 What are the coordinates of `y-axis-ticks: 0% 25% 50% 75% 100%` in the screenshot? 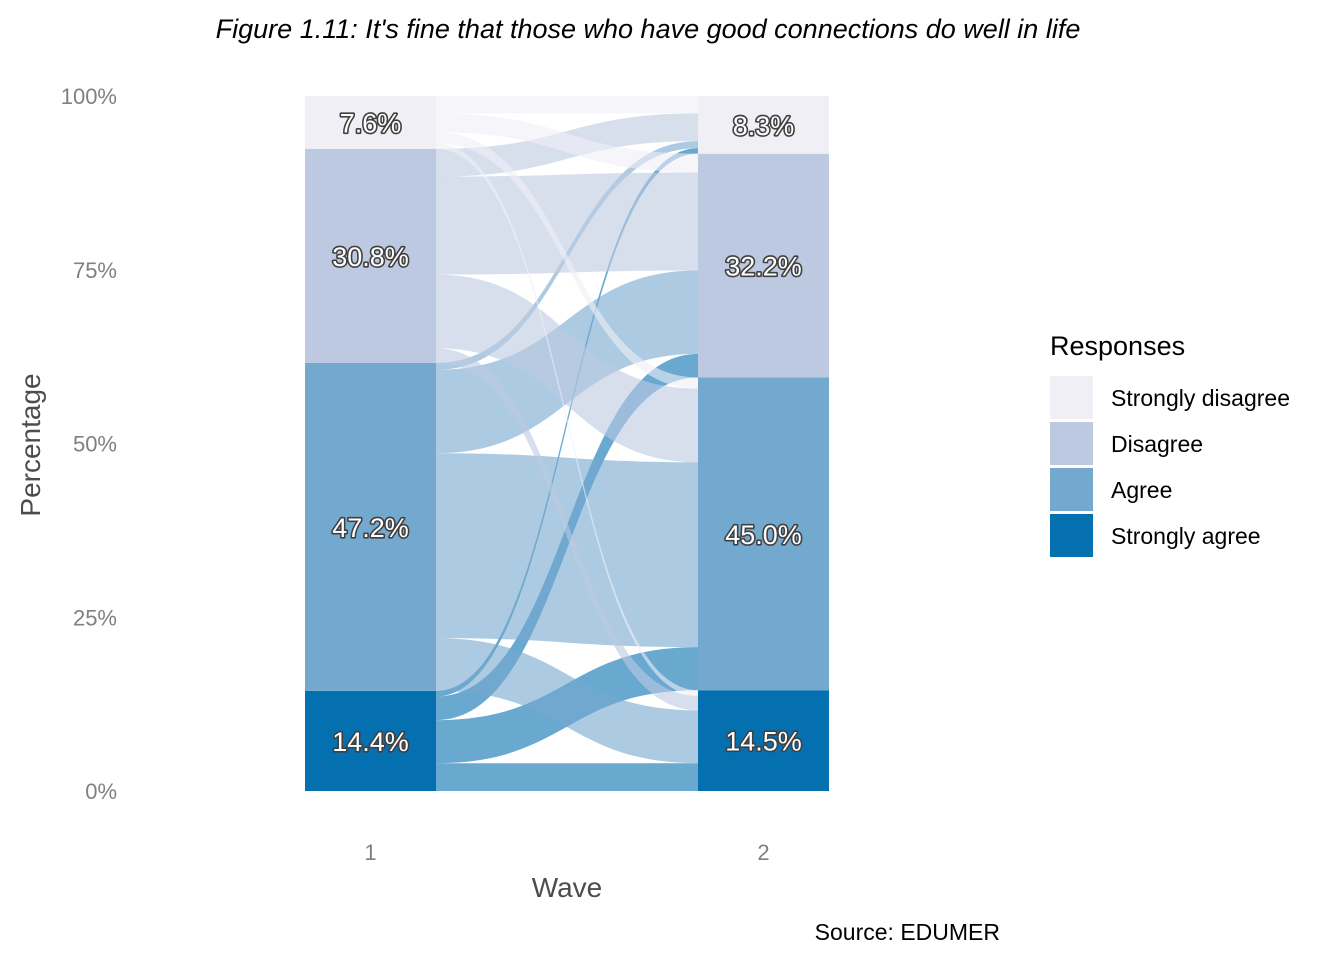 It's located at (89, 444).